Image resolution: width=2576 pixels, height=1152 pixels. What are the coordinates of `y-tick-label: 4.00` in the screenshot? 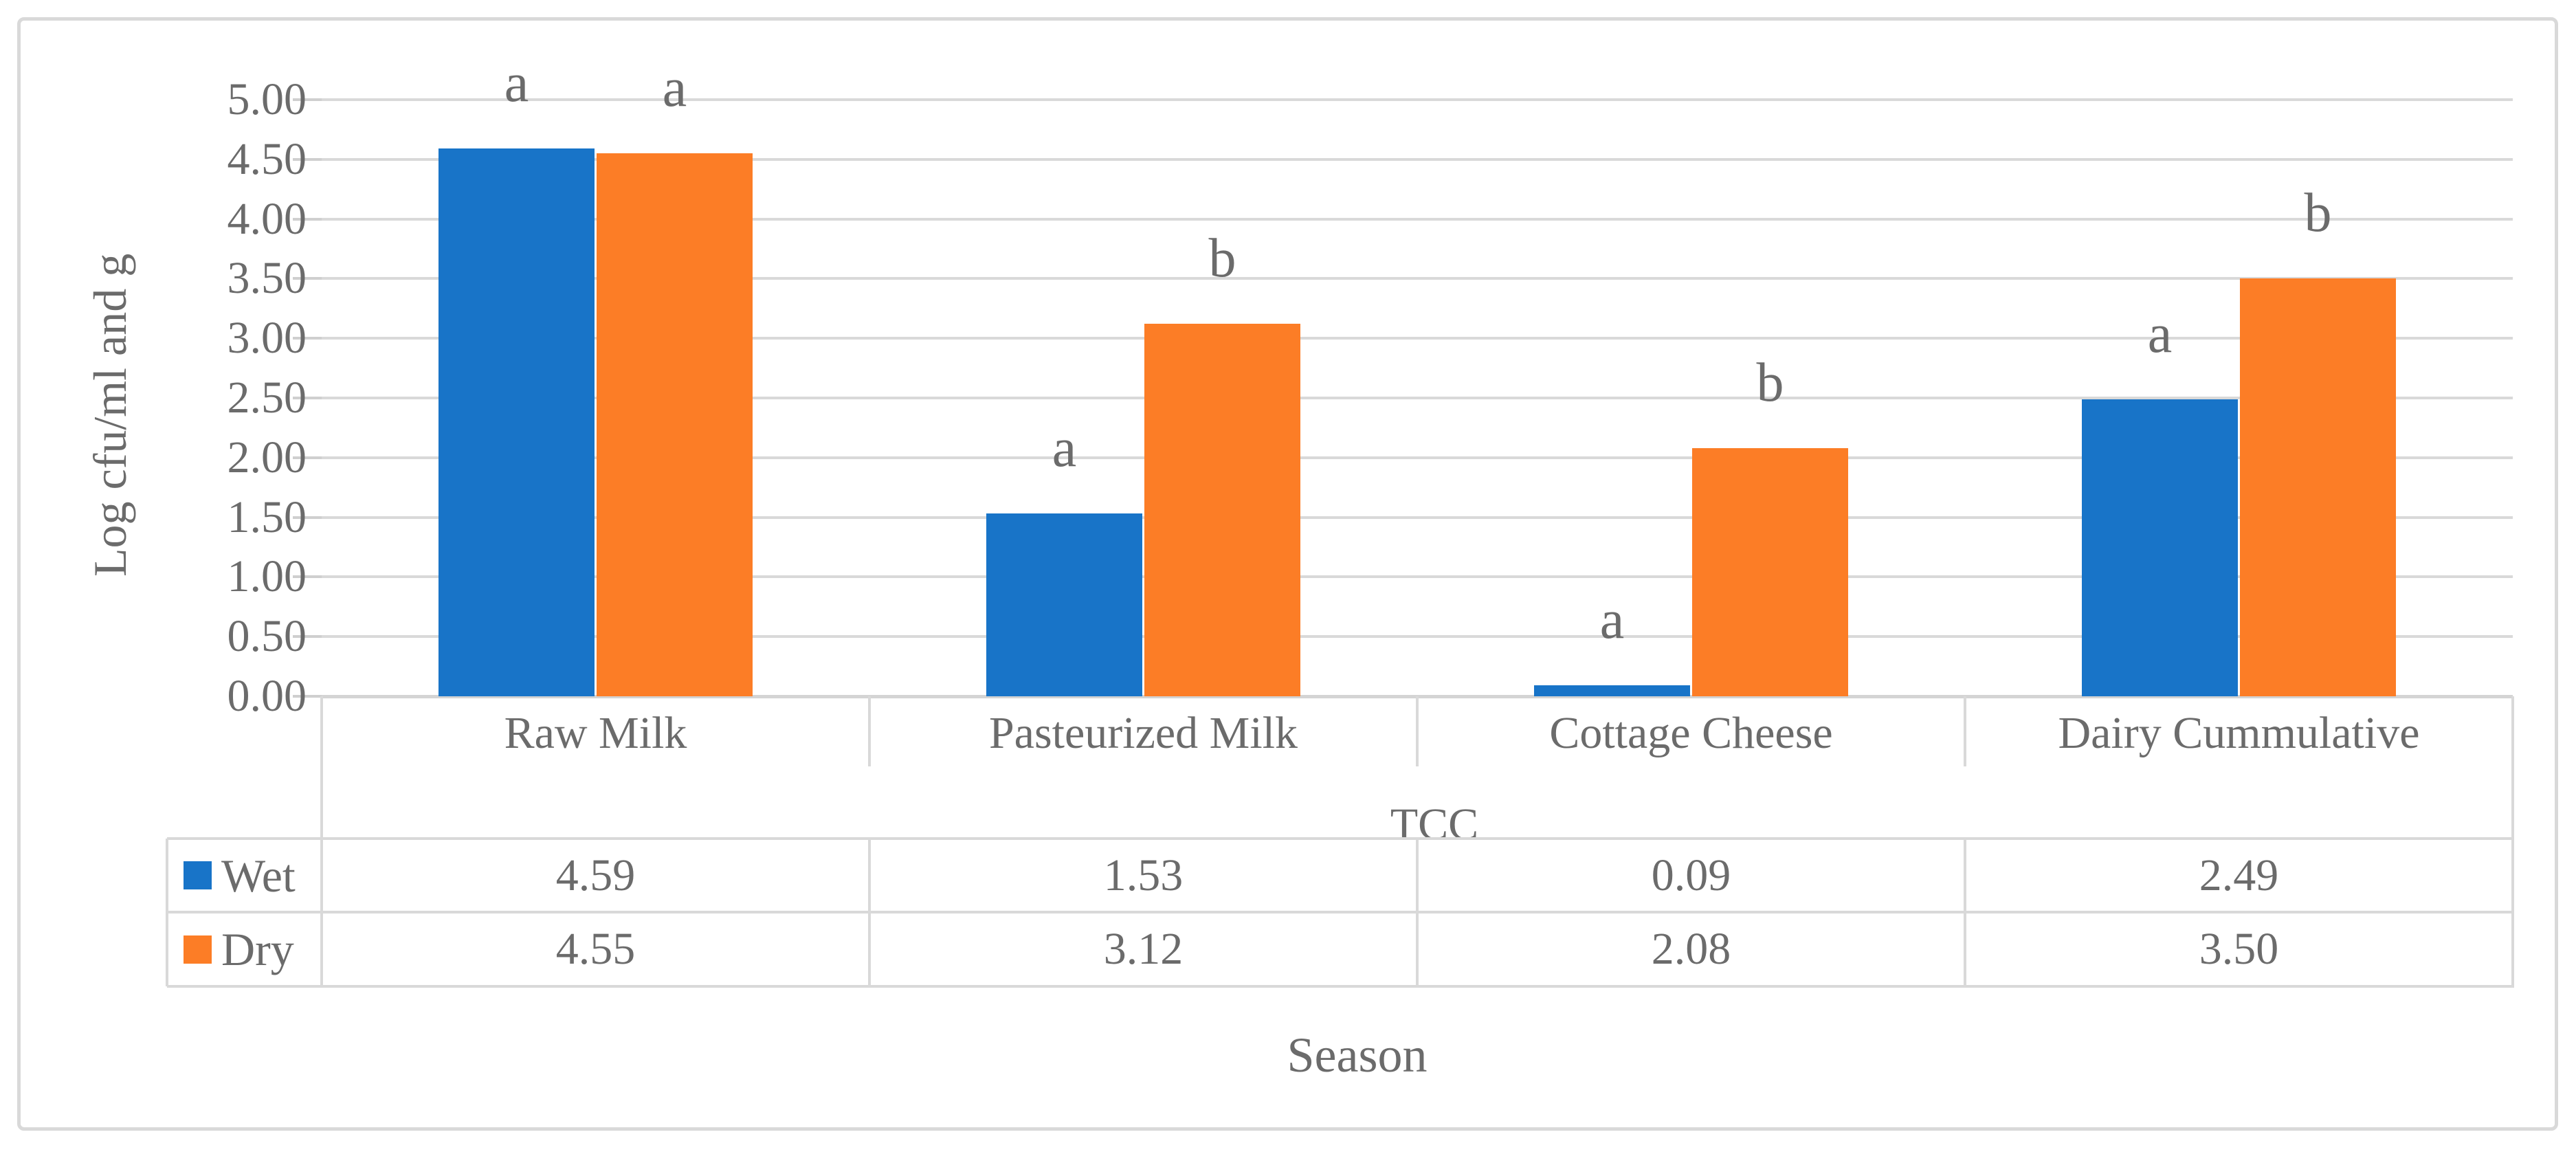 It's located at (267, 218).